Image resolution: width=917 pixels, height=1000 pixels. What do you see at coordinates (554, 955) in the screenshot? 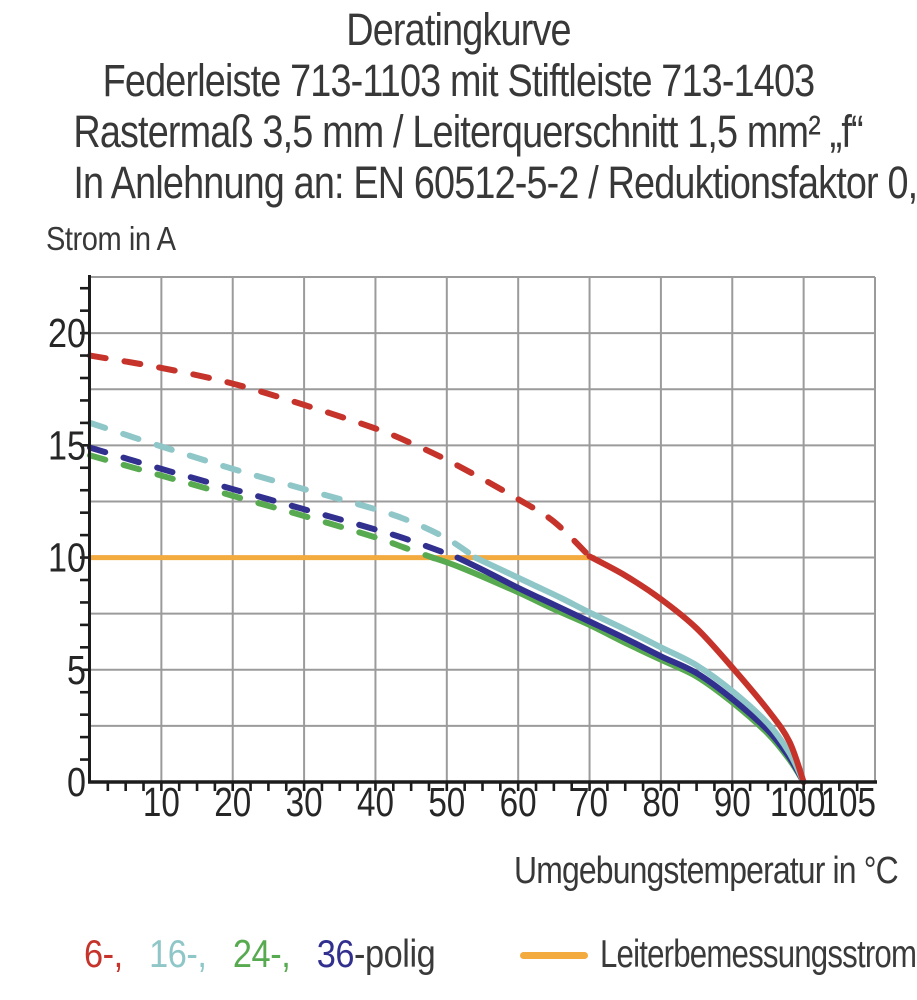
I see `rated-current-line-swatch` at bounding box center [554, 955].